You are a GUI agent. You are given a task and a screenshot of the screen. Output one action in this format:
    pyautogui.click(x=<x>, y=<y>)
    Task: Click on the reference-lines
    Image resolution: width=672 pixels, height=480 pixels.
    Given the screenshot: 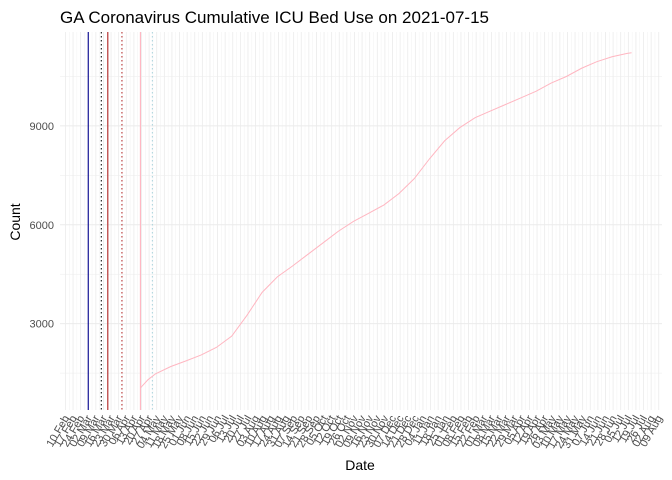 What is the action you would take?
    pyautogui.click(x=120, y=221)
    